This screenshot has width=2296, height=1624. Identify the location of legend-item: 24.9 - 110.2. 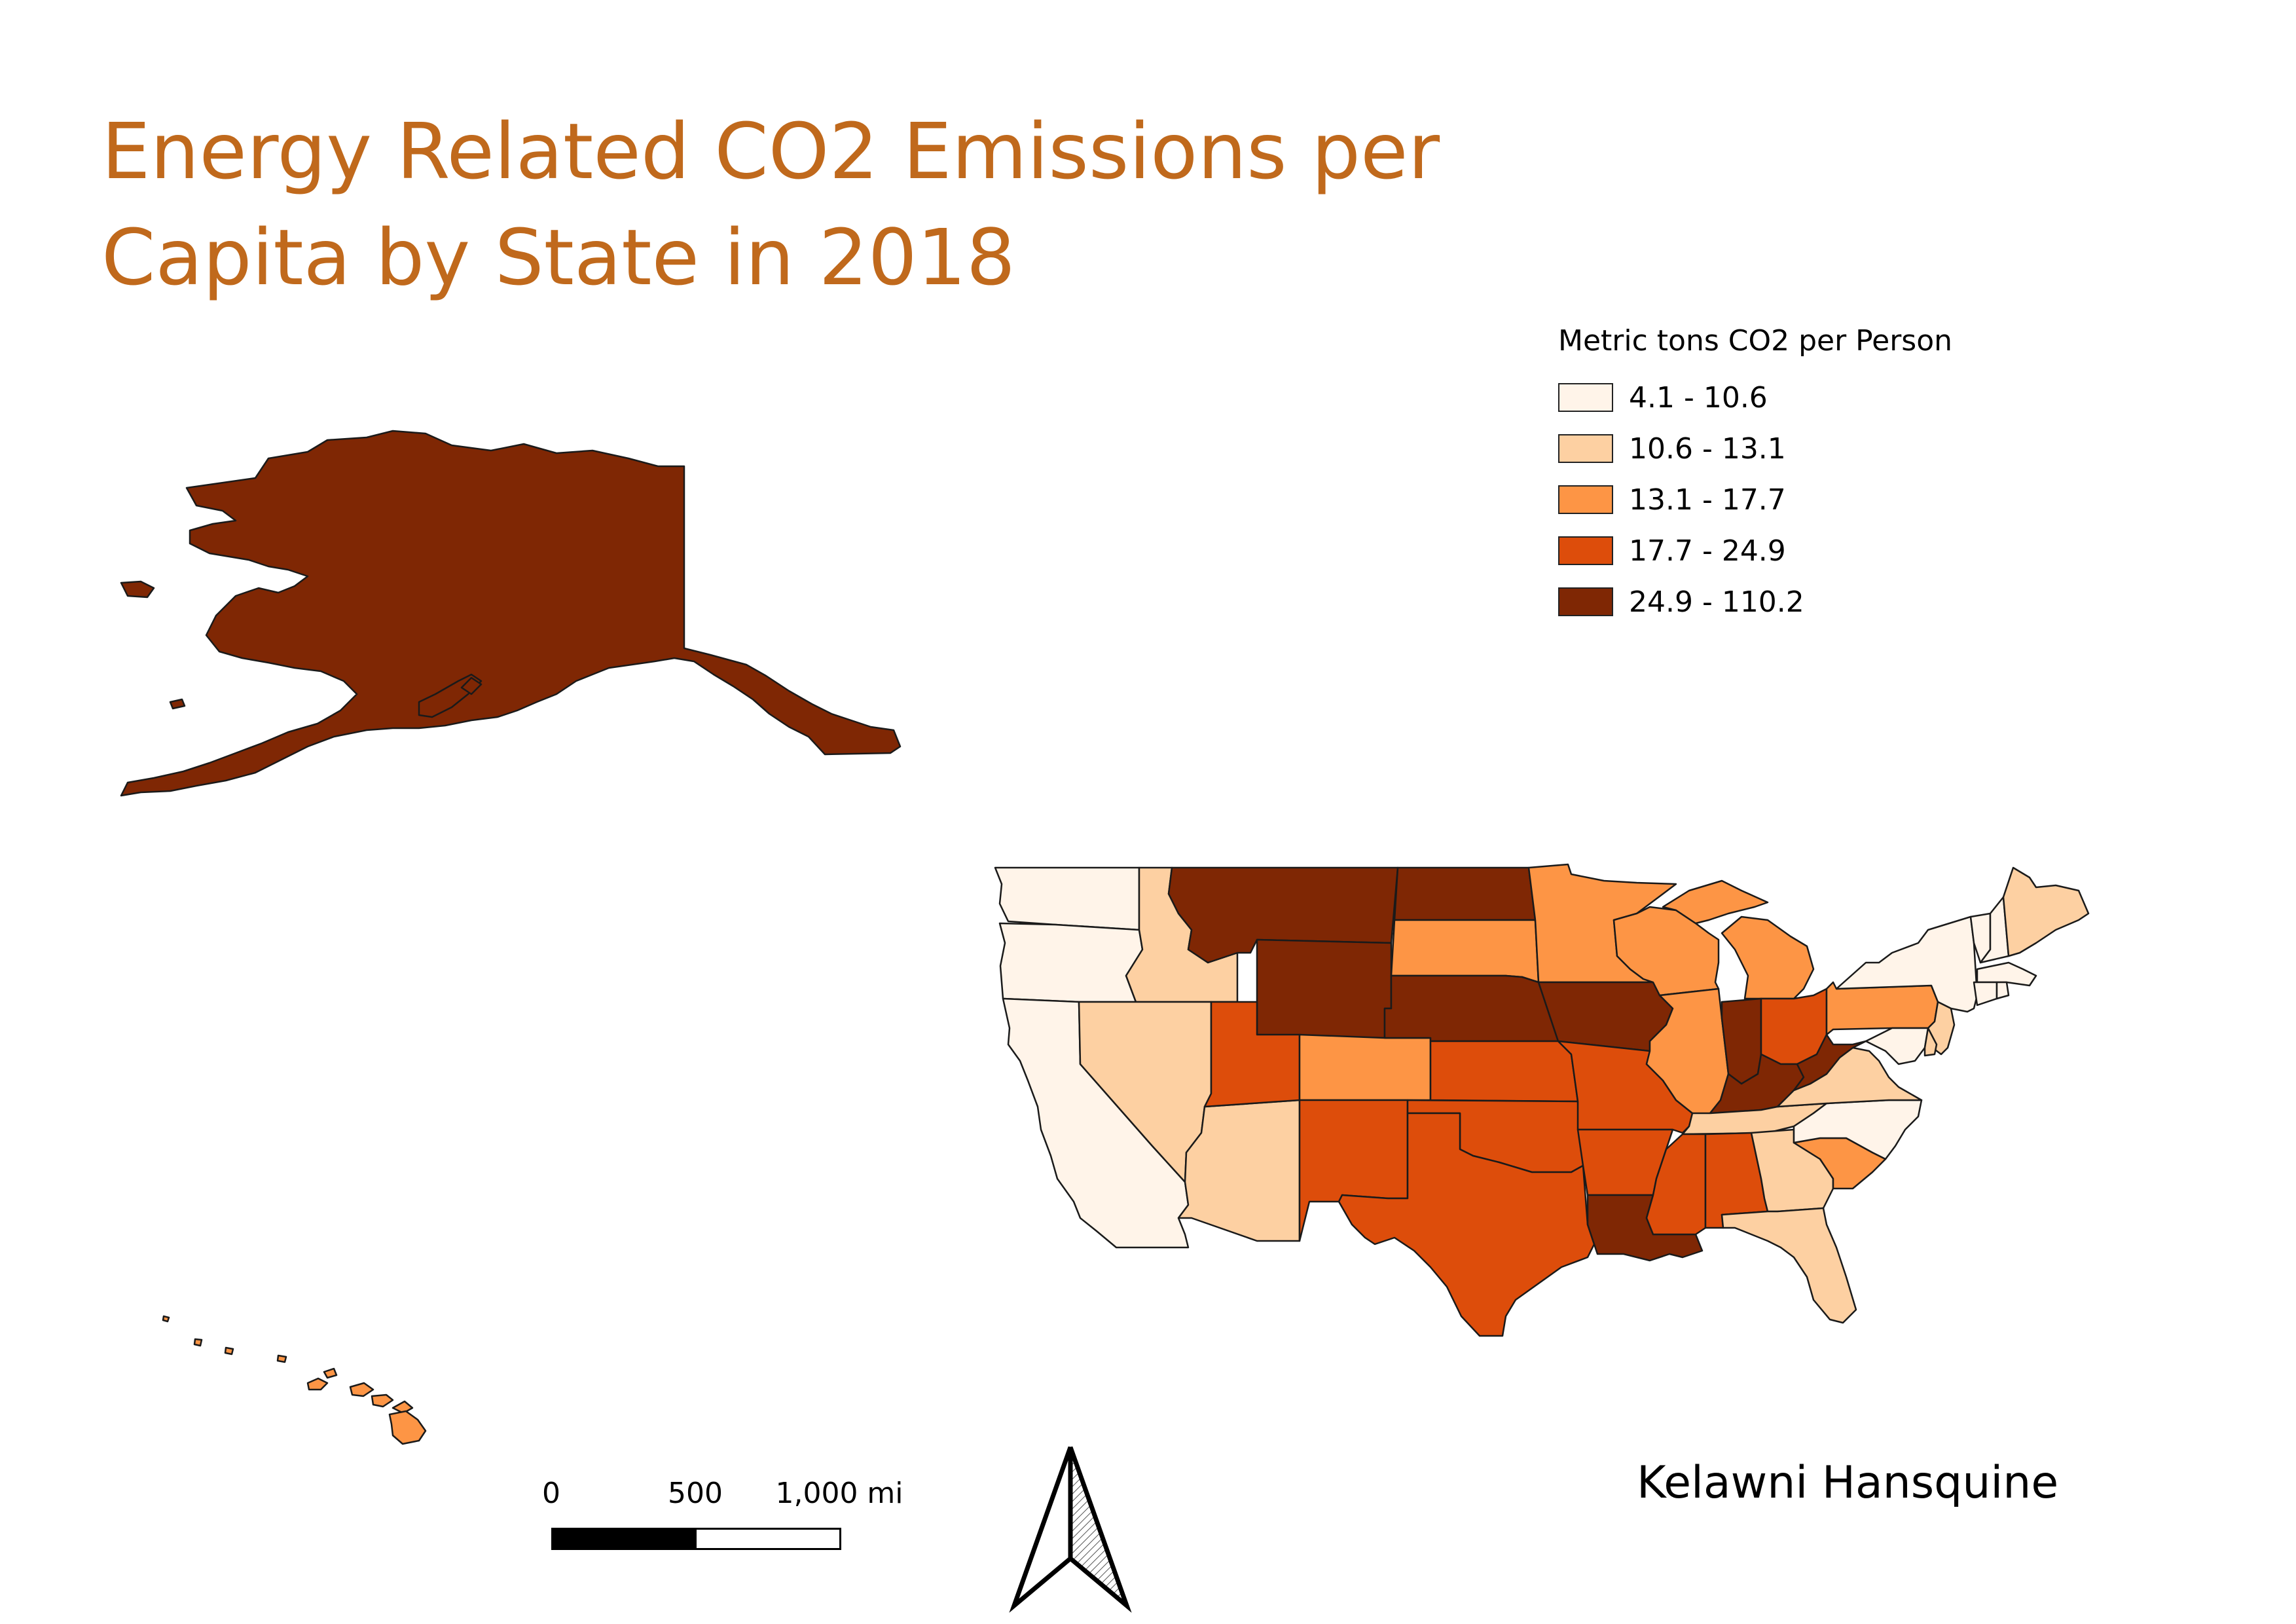
(1787, 601).